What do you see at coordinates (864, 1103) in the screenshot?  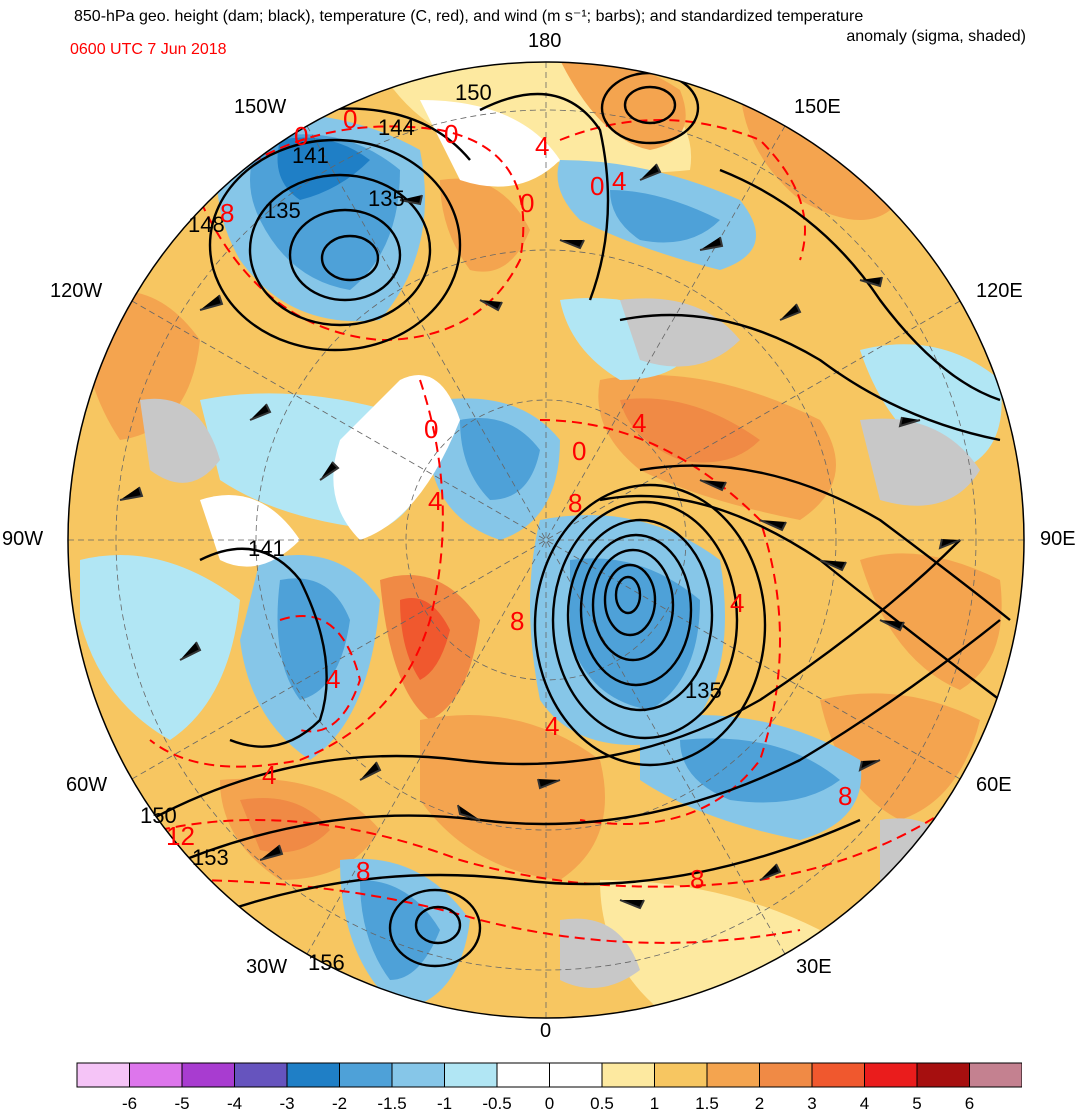 I see `colorbar-tick-label: 4` at bounding box center [864, 1103].